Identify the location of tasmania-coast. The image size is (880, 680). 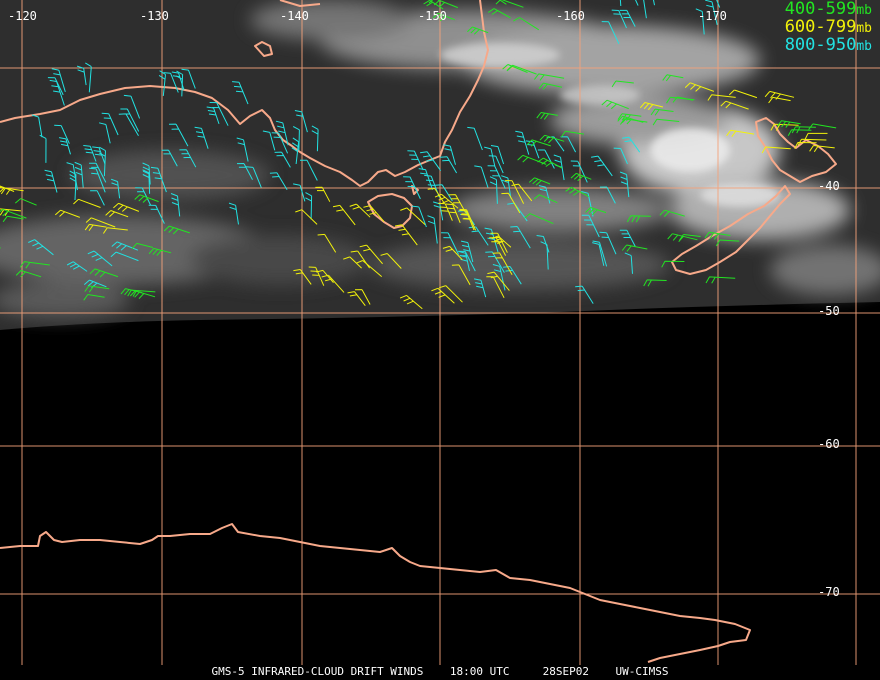
(390, 211).